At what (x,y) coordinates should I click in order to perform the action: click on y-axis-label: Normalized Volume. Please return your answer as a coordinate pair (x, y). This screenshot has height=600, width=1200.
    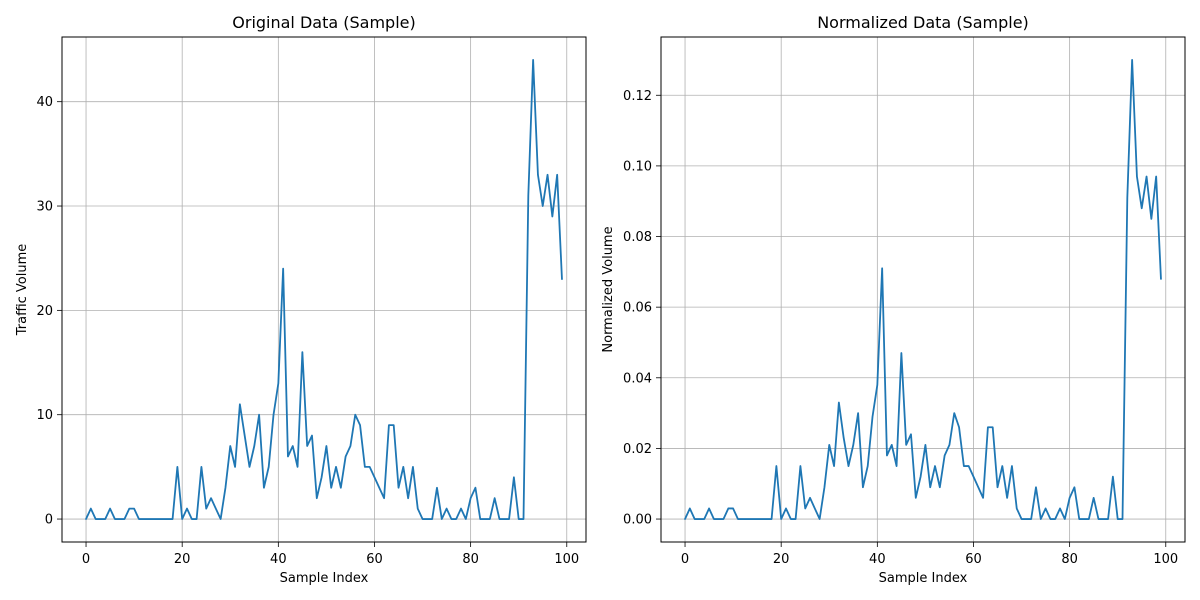
    Looking at the image, I should click on (608, 289).